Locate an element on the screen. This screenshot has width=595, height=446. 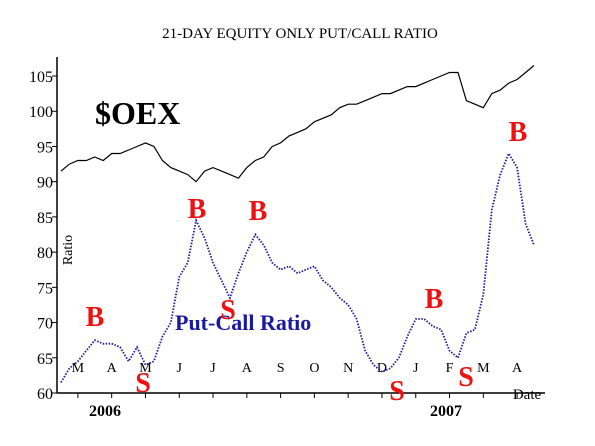
y-tick-label: 100 is located at coordinates (41, 112).